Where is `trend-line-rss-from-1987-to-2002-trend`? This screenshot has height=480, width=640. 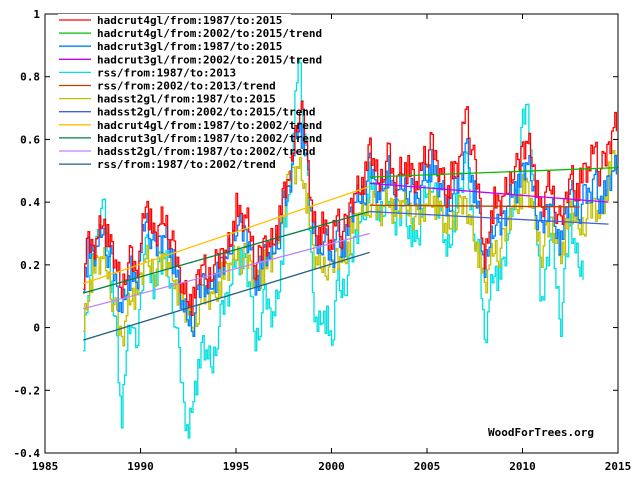
trend-line-rss-from-1987-to-2002-trend is located at coordinates (226, 296).